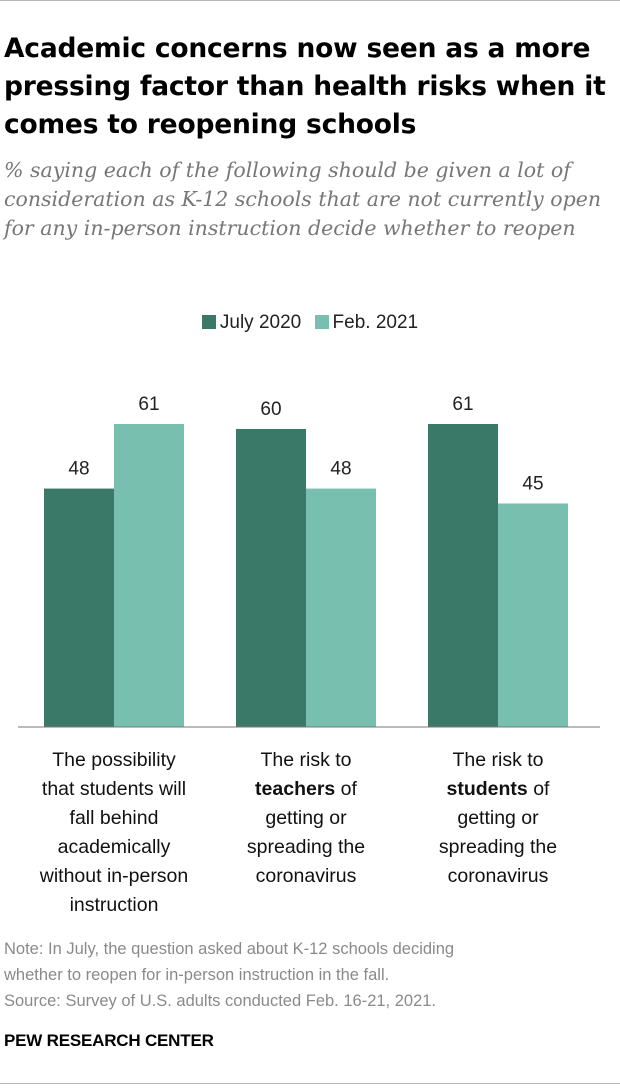 This screenshot has height=1088, width=620. What do you see at coordinates (340, 469) in the screenshot?
I see `value-label-teachers-risk-feb-2021: 48` at bounding box center [340, 469].